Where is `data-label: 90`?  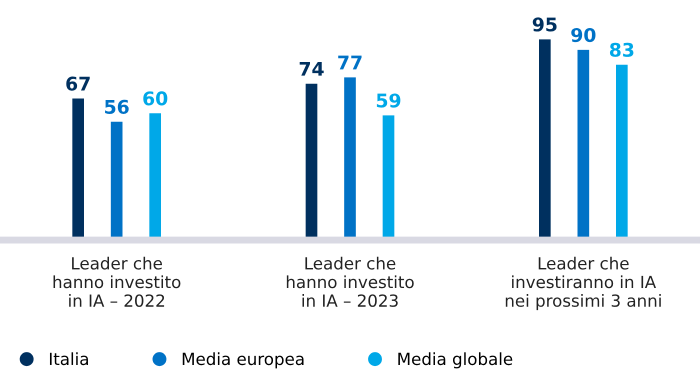 data-label: 90 is located at coordinates (583, 35).